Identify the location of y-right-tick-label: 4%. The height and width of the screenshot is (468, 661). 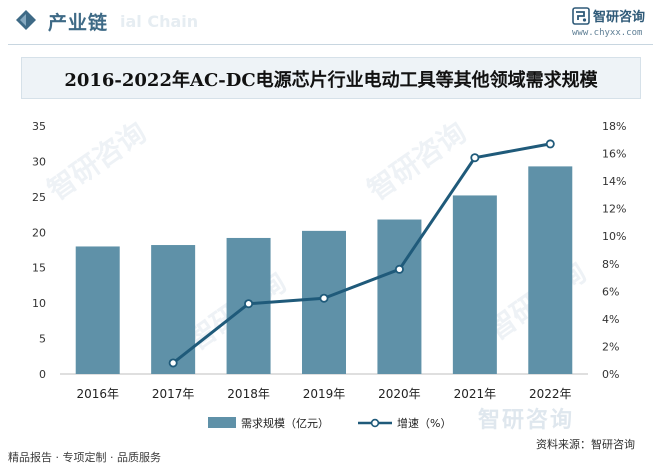
(610, 319).